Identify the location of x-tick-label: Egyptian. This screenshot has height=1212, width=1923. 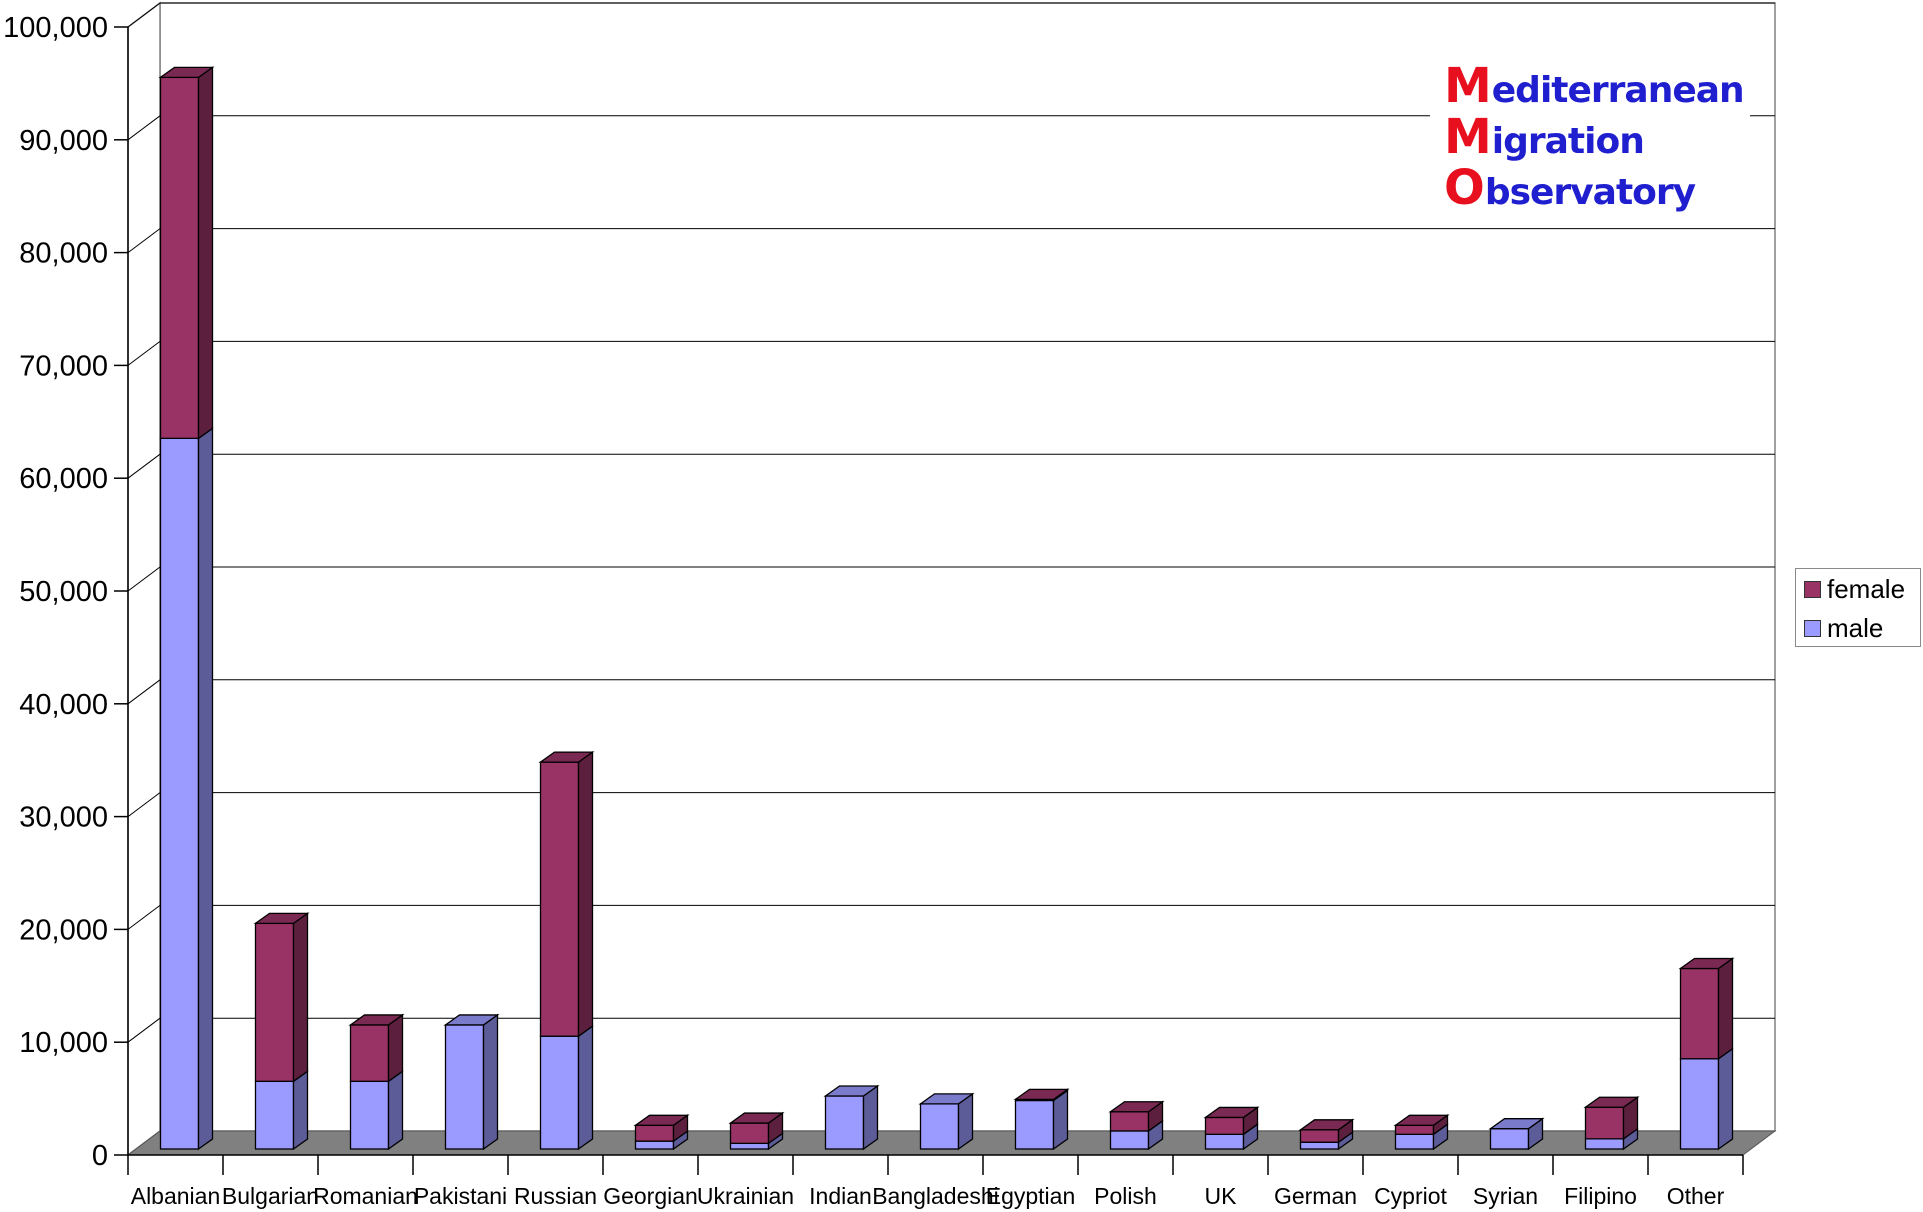
(1031, 1196).